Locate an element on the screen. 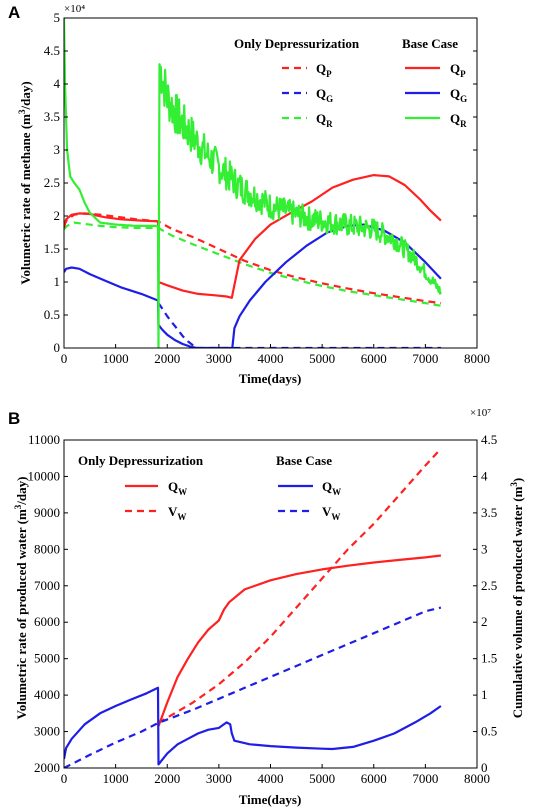 The image size is (533, 810). y-tick-label: 2000 is located at coordinates (47, 767).